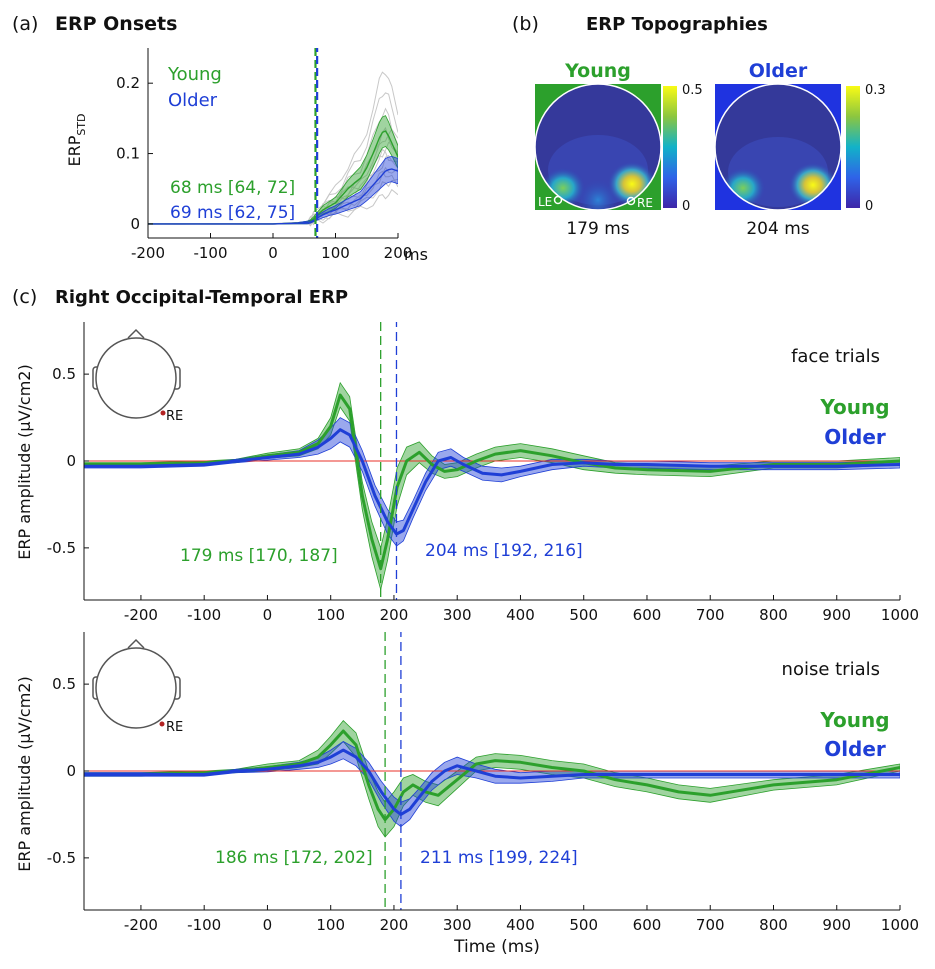 This screenshot has width=935, height=969. Describe the element at coordinates (193, 100) in the screenshot. I see `legend-older: Older` at that location.